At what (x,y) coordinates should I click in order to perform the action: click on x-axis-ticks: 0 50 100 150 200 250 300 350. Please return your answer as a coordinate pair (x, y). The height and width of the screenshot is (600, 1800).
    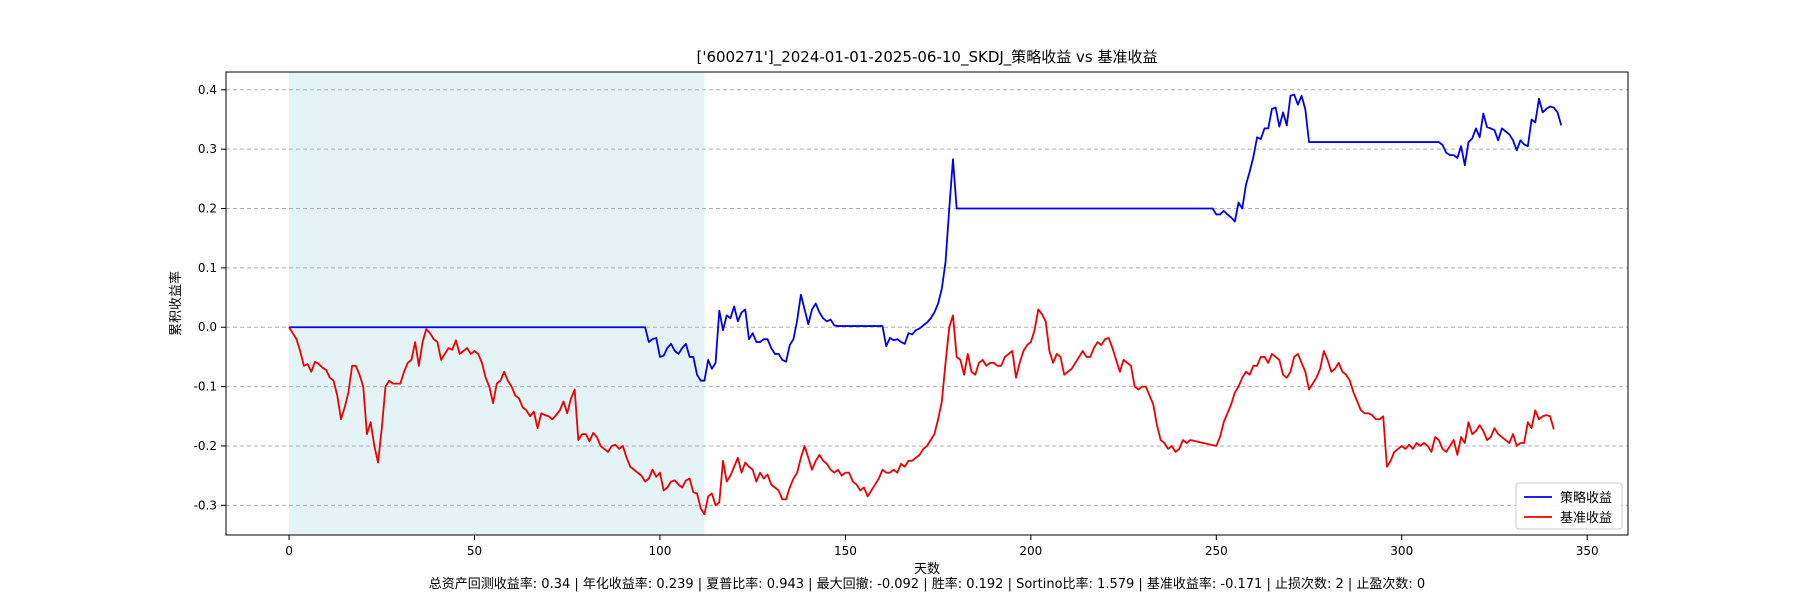
    Looking at the image, I should click on (942, 546).